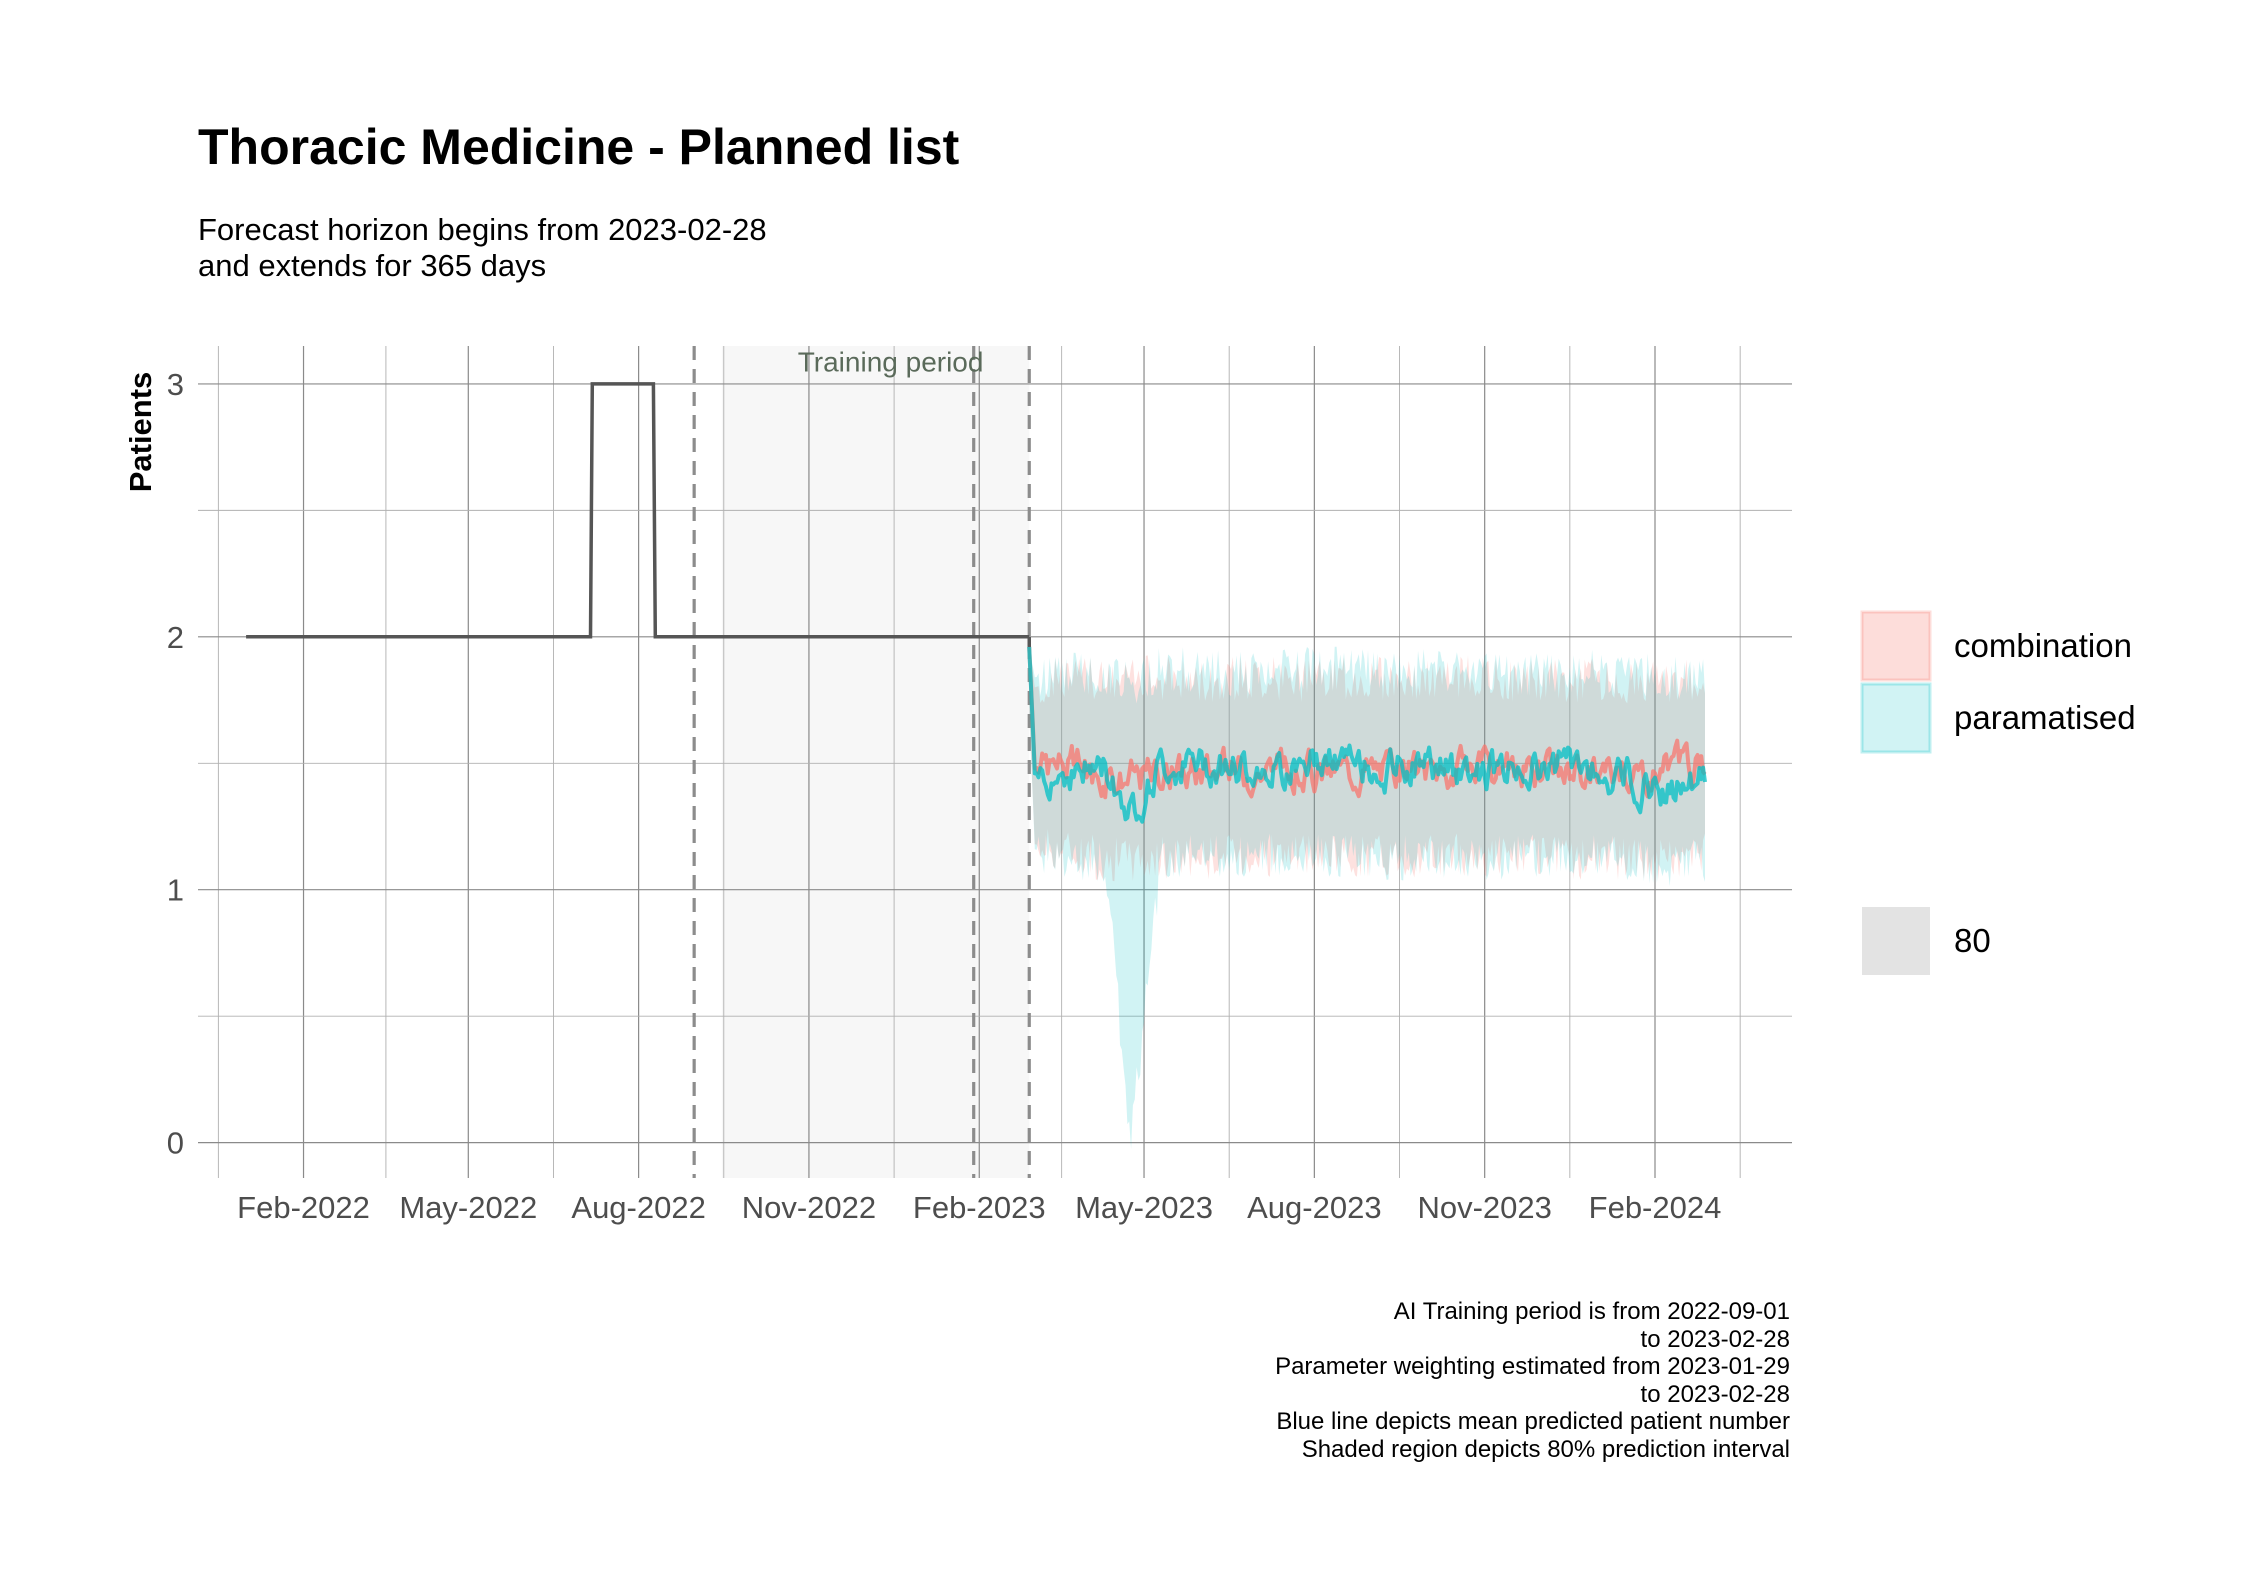 The image size is (2265, 1578). I want to click on subtitle-line: and extends for 365 days, so click(372, 265).